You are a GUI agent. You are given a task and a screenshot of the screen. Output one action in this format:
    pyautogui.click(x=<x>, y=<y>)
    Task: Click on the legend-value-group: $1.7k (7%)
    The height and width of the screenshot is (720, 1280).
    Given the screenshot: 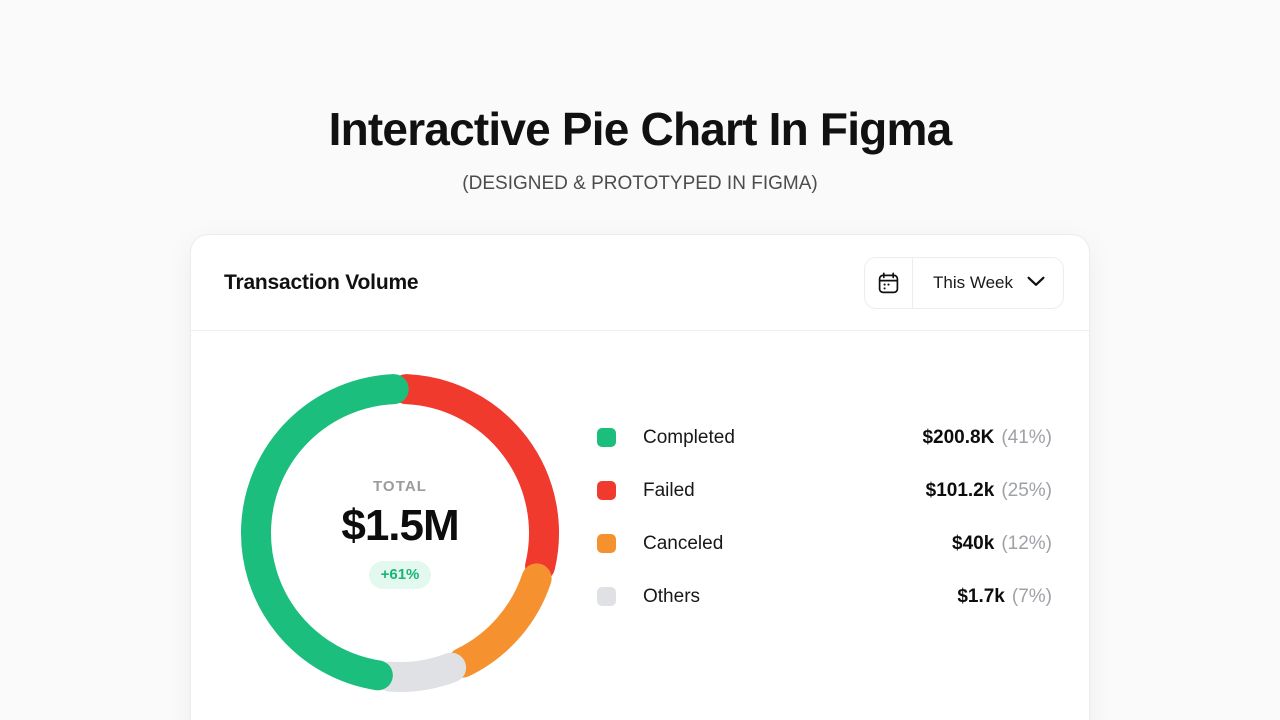 What is the action you would take?
    pyautogui.click(x=1004, y=597)
    